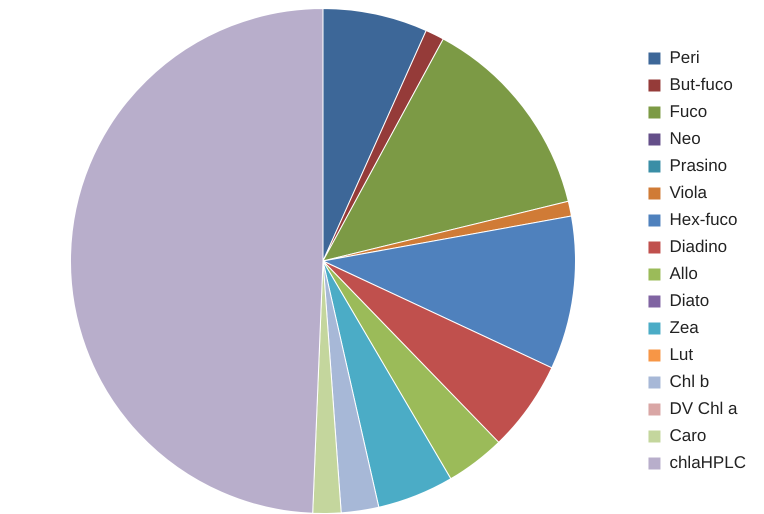  Describe the element at coordinates (703, 220) in the screenshot. I see `legend-label: Hex-fuco` at that location.